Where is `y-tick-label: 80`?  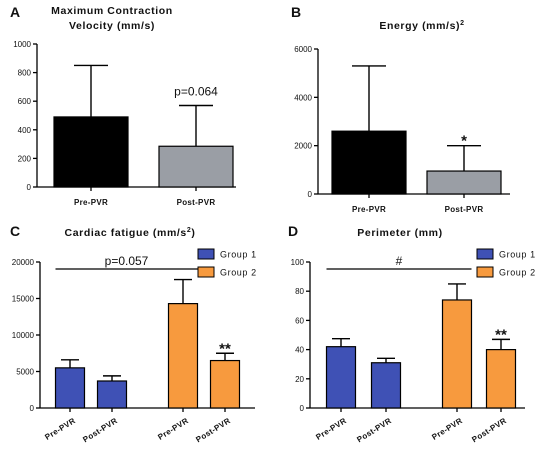
y-tick-label: 80 is located at coordinates (299, 291).